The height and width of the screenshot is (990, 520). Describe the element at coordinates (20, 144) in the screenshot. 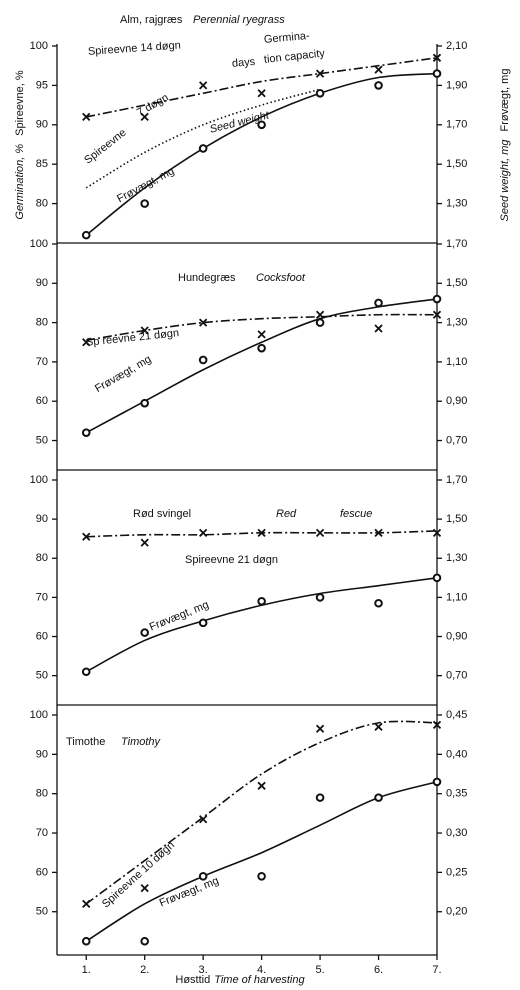

I see `y-axis-label: Germination, % Spireevne, %` at that location.